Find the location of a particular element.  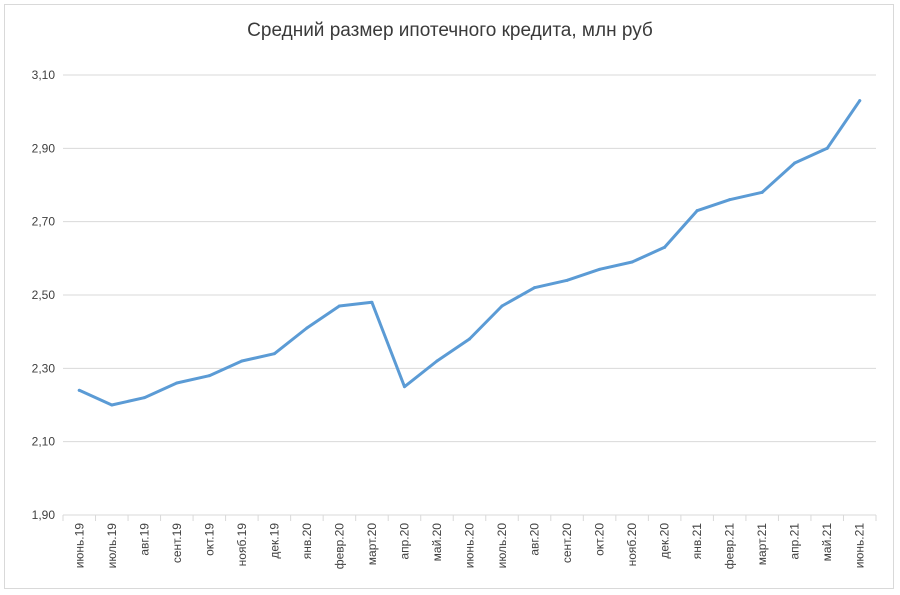

x-tick-label: март.20 is located at coordinates (372, 544).